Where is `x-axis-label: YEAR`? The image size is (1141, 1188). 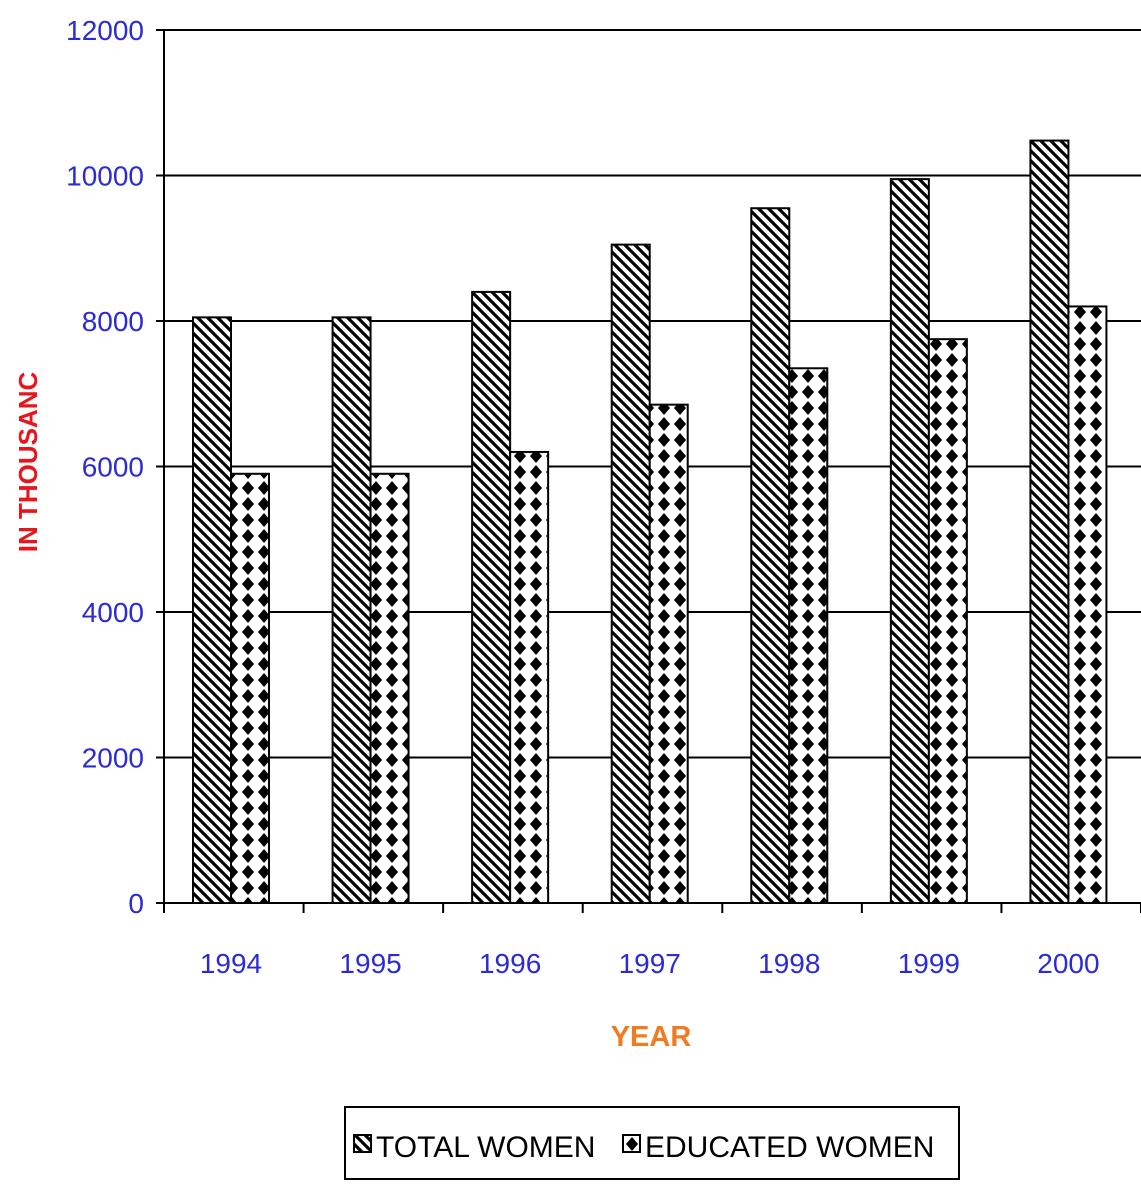
x-axis-label: YEAR is located at coordinates (651, 1037).